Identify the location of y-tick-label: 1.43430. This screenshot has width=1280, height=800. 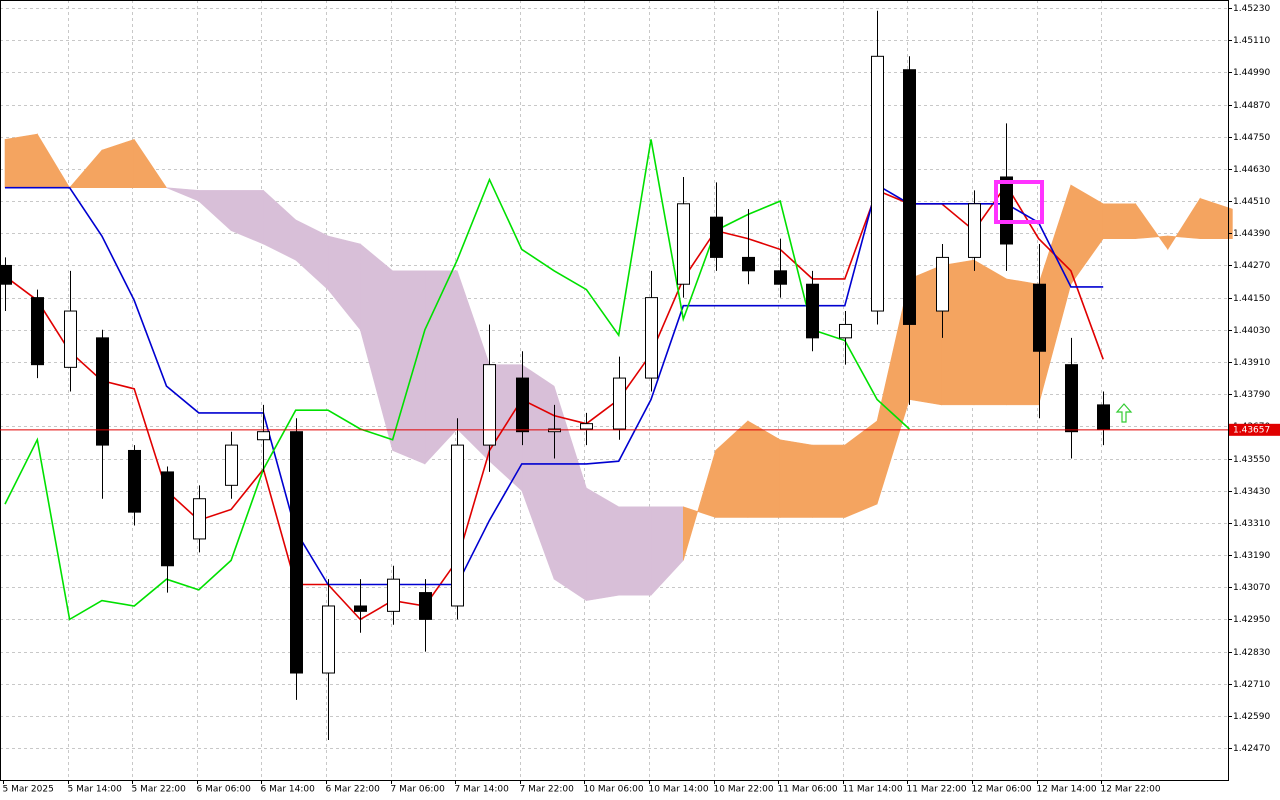
(1251, 492).